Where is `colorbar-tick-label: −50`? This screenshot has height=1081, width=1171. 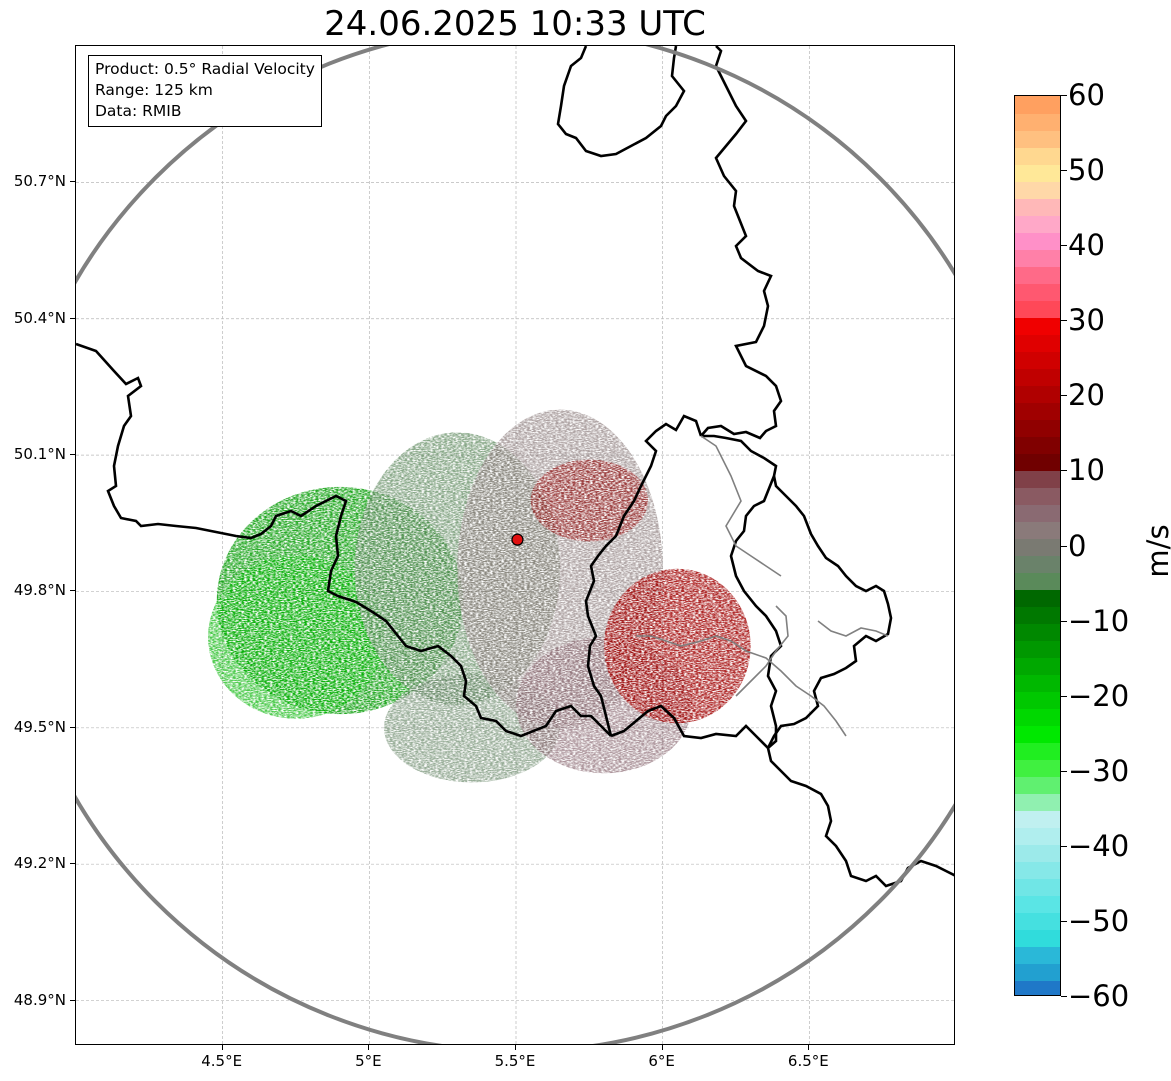 colorbar-tick-label: −50 is located at coordinates (1099, 920).